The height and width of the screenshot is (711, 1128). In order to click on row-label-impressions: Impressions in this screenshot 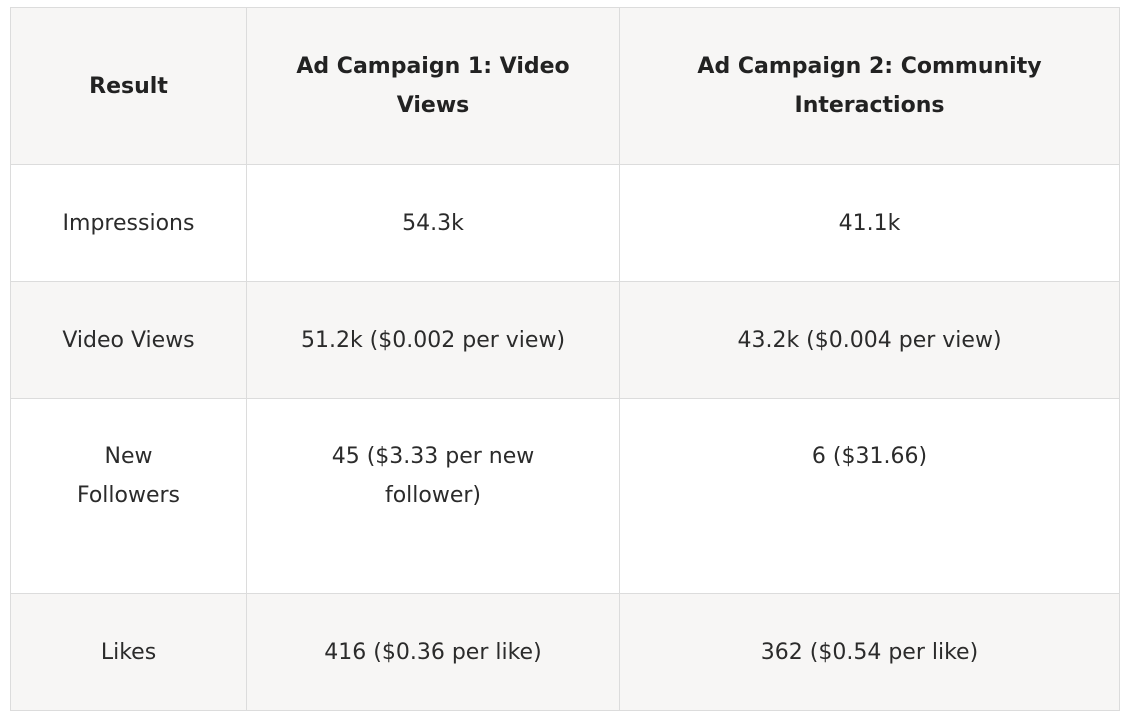, I will do `click(128, 223)`.